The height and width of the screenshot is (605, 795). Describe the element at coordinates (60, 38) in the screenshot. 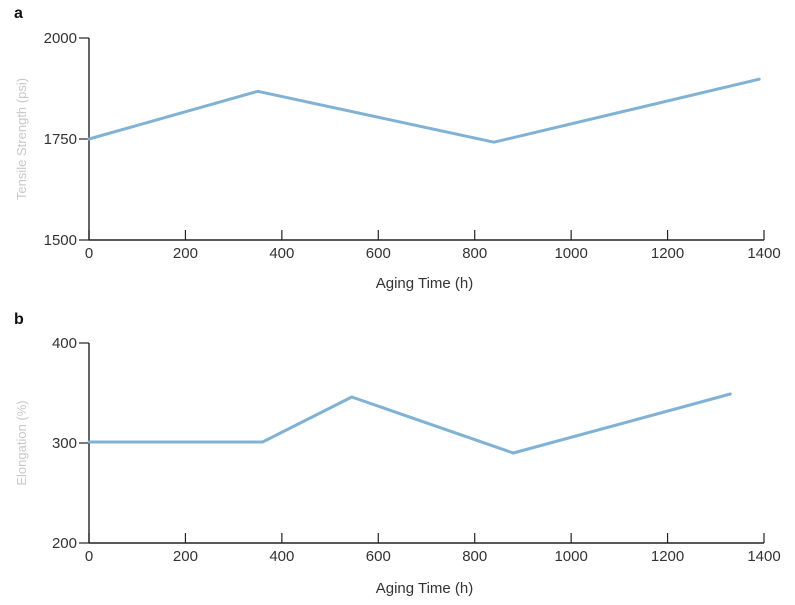

I see `y-tick-label: 2000` at that location.